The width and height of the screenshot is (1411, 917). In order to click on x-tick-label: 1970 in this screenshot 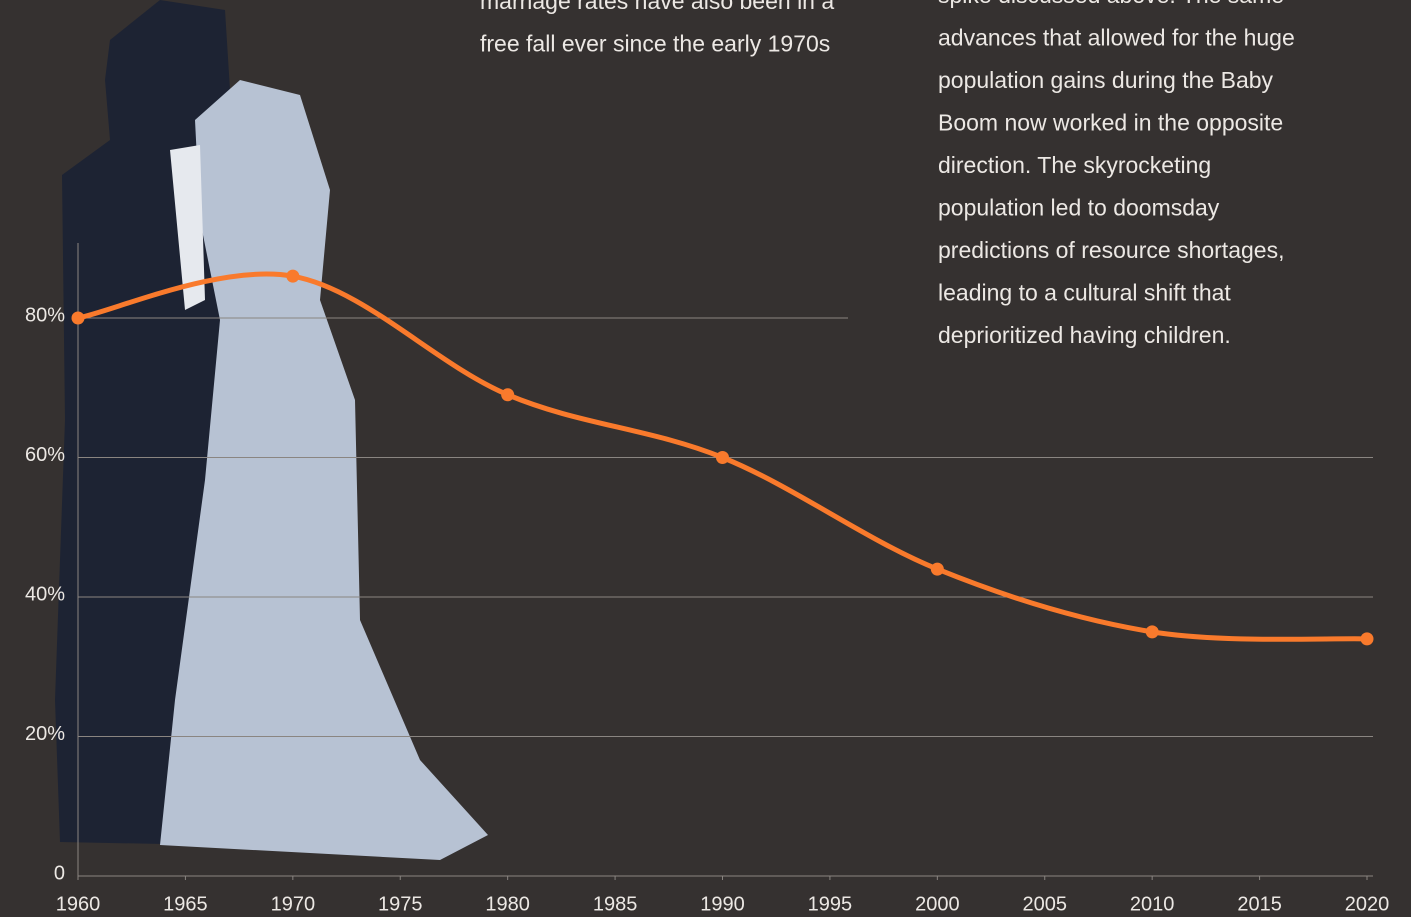, I will do `click(293, 904)`.